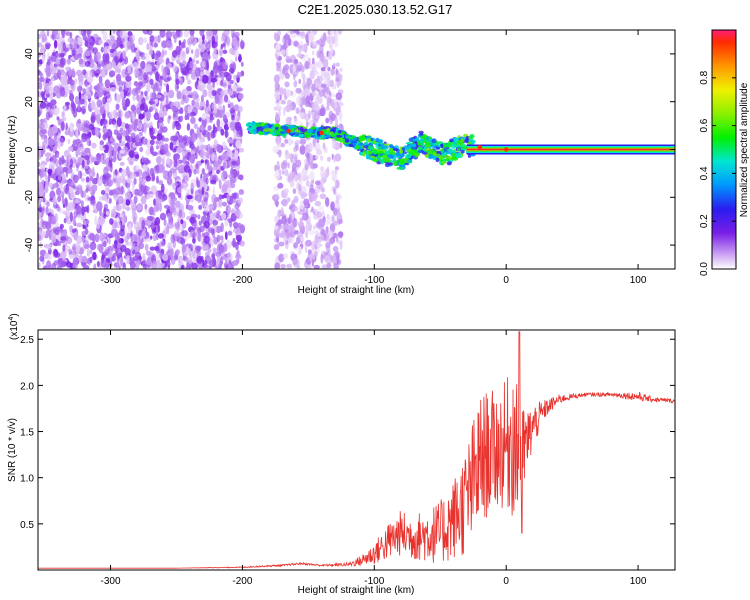 The height and width of the screenshot is (600, 750). What do you see at coordinates (724, 149) in the screenshot?
I see `colorbar-gradient` at bounding box center [724, 149].